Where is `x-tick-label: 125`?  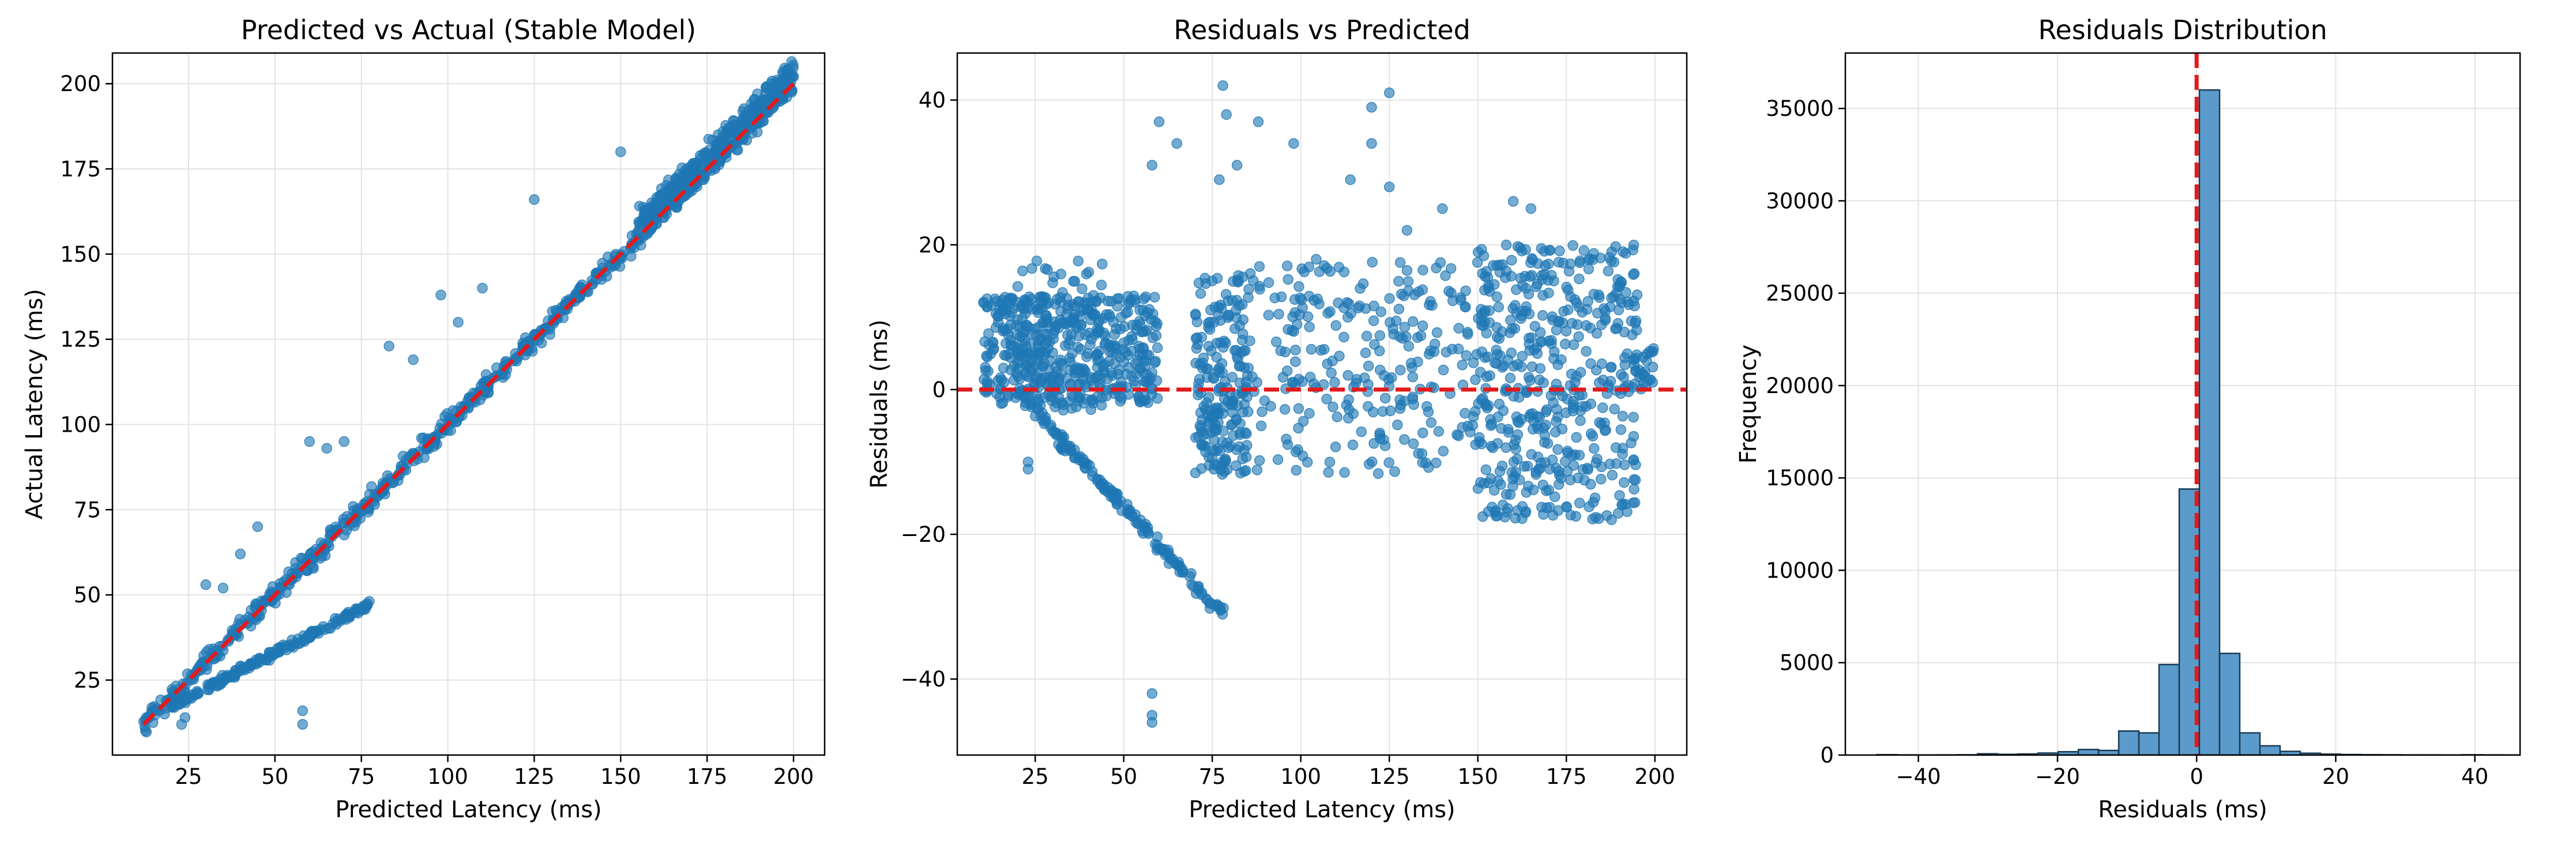
x-tick-label: 125 is located at coordinates (1389, 777).